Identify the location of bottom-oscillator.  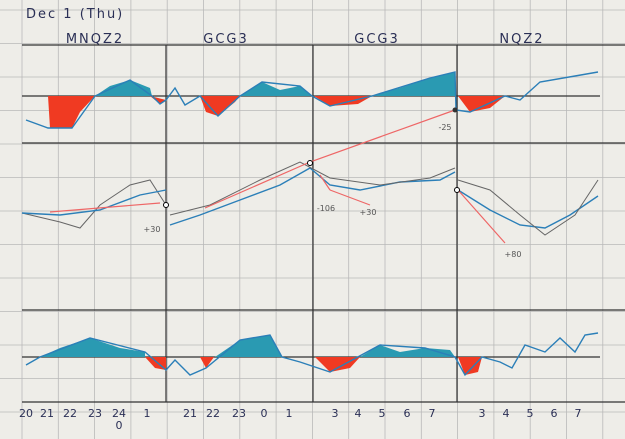
(312, 354).